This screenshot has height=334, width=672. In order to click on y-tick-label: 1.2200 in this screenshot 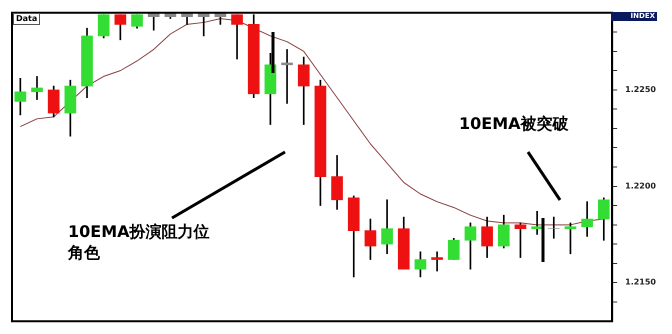, I will do `click(640, 185)`.